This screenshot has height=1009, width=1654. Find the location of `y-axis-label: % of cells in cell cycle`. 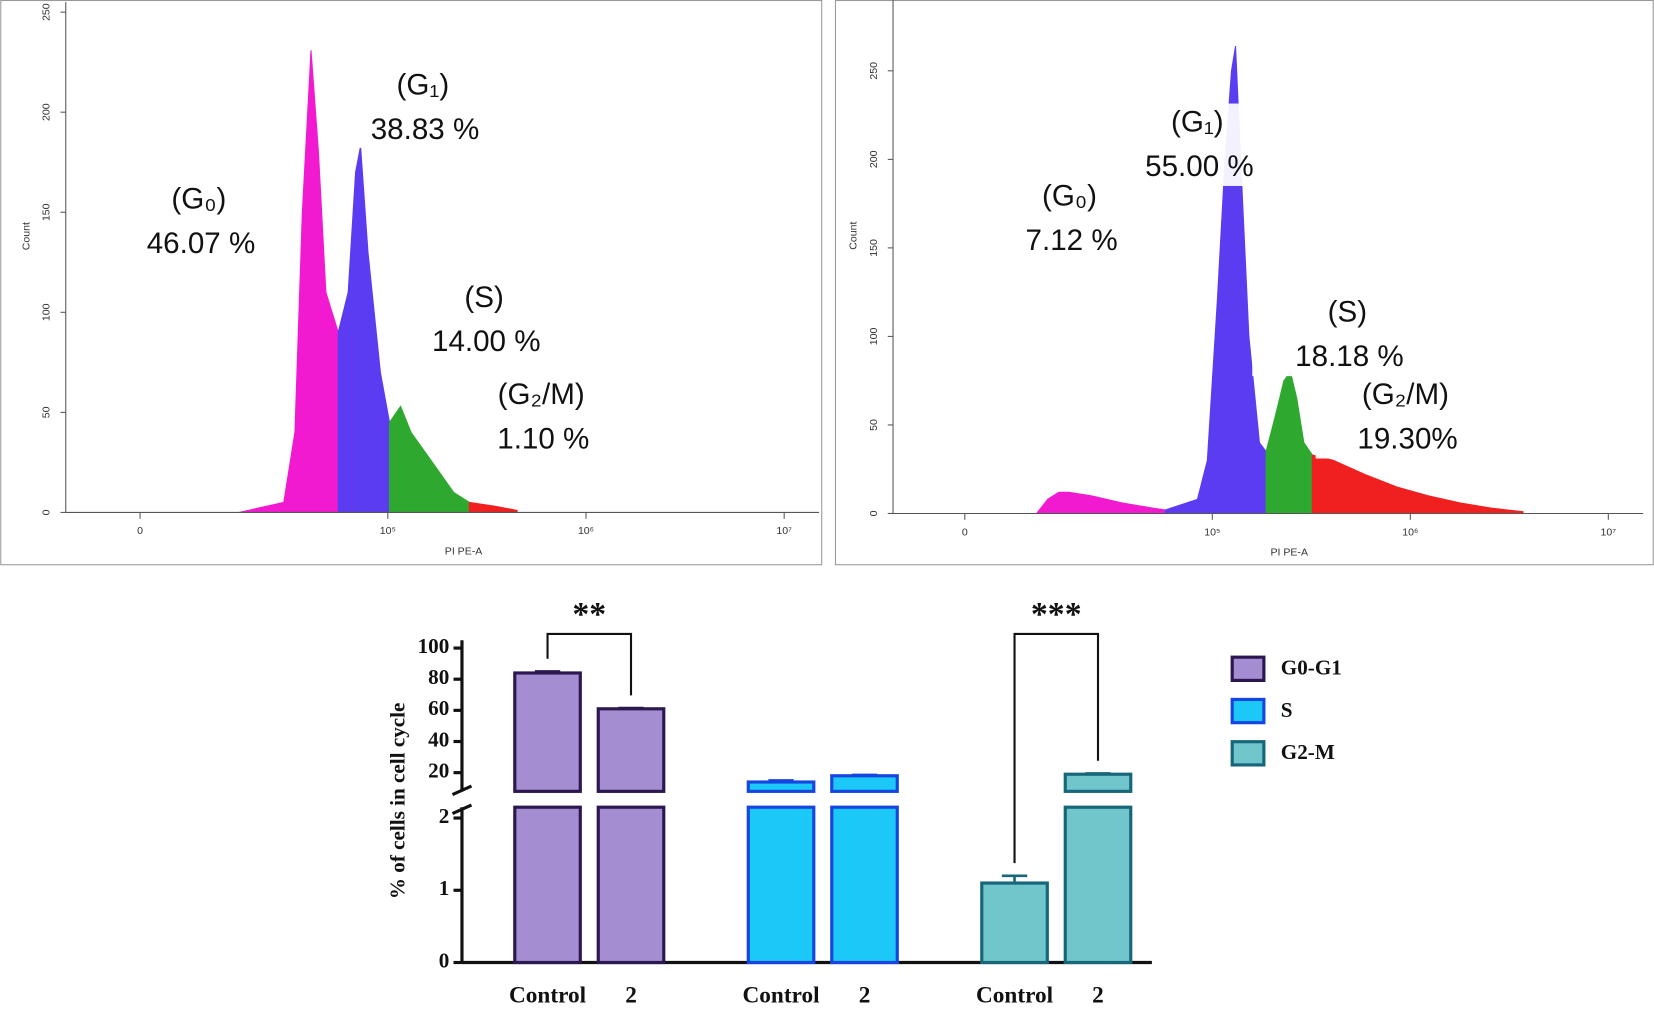

y-axis-label: % of cells in cell cycle is located at coordinates (397, 801).